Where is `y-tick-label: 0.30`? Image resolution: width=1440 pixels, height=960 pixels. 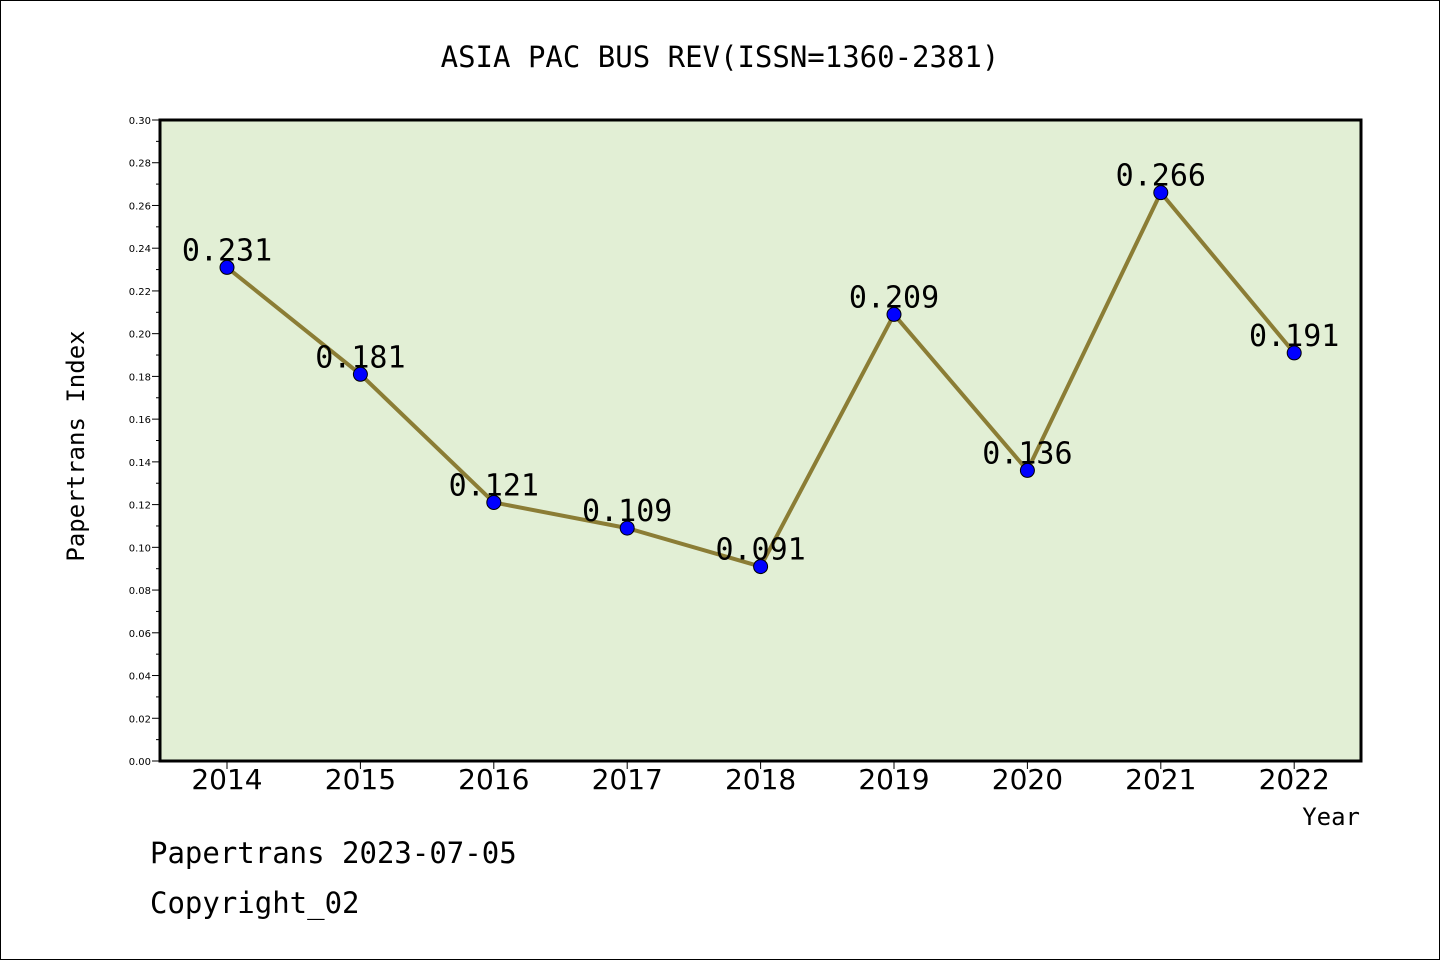 y-tick-label: 0.30 is located at coordinates (140, 121).